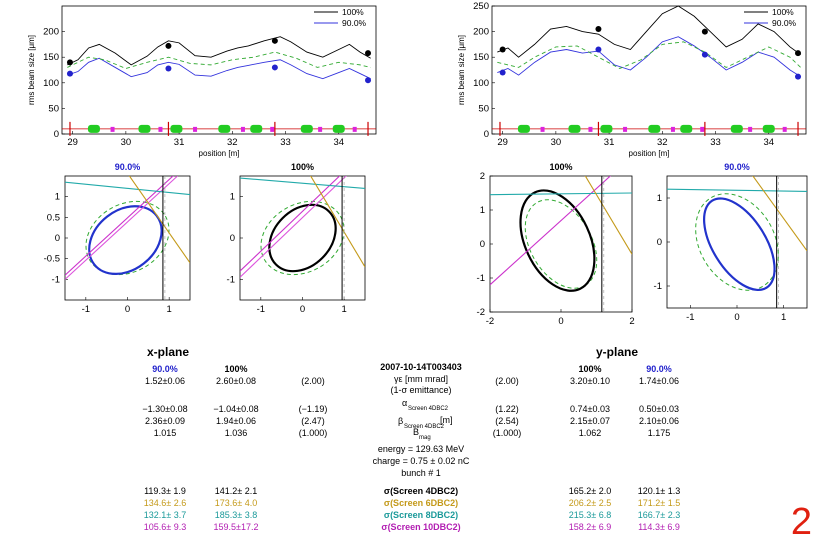  What do you see at coordinates (659, 491) in the screenshot?
I see `sigma-y90: 120.1± 1.3` at bounding box center [659, 491].